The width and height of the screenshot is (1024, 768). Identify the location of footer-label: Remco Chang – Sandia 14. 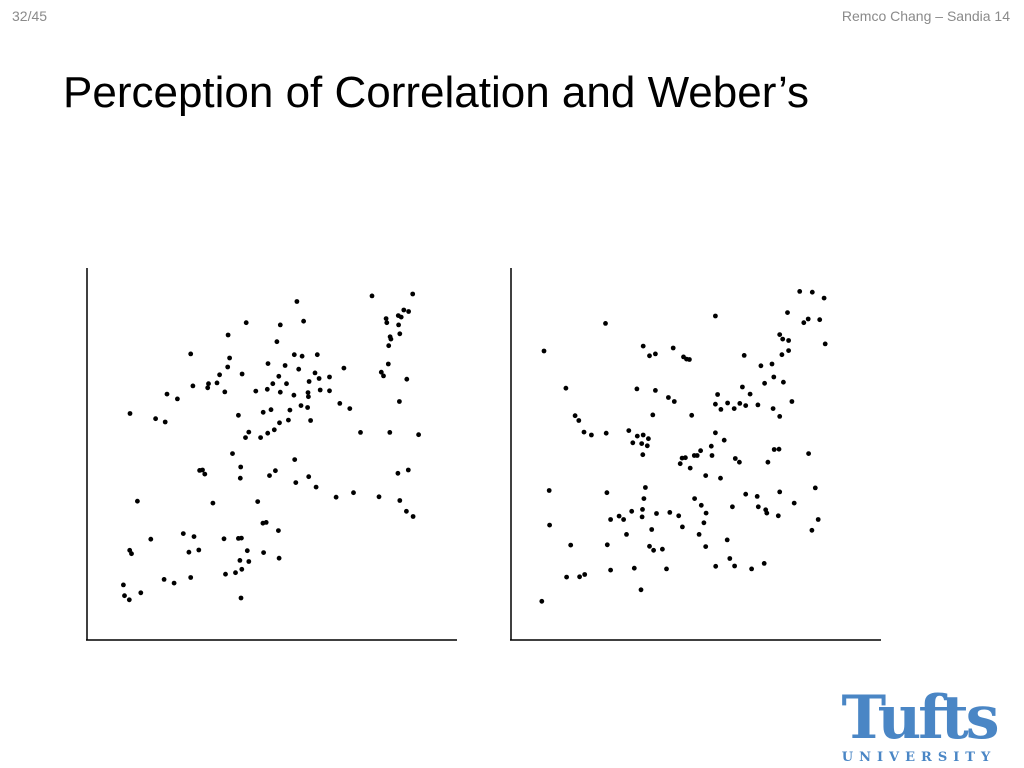
(925, 16).